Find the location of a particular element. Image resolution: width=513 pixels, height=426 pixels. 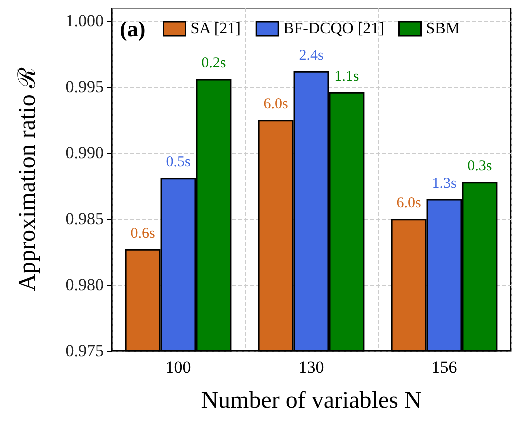

y-tick-label: 1.000 is located at coordinates (85, 21).